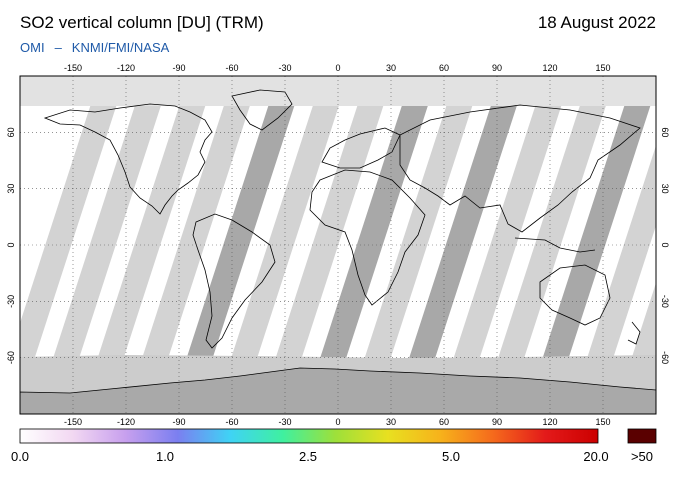 Image resolution: width=676 pixels, height=480 pixels. I want to click on colorbar, so click(309, 436).